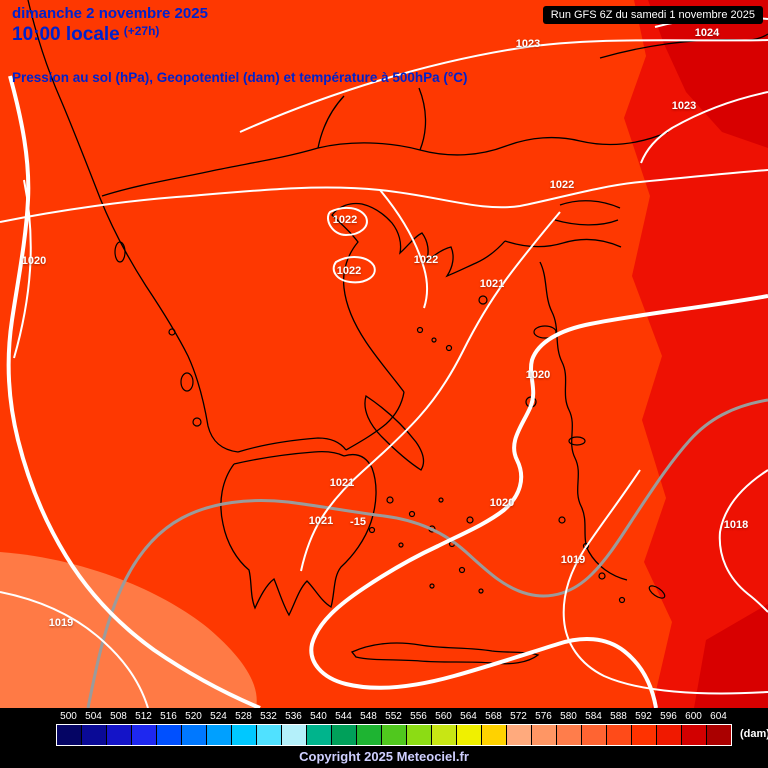 This screenshot has width=768, height=768. What do you see at coordinates (68, 716) in the screenshot?
I see `colorbar-tick: 500` at bounding box center [68, 716].